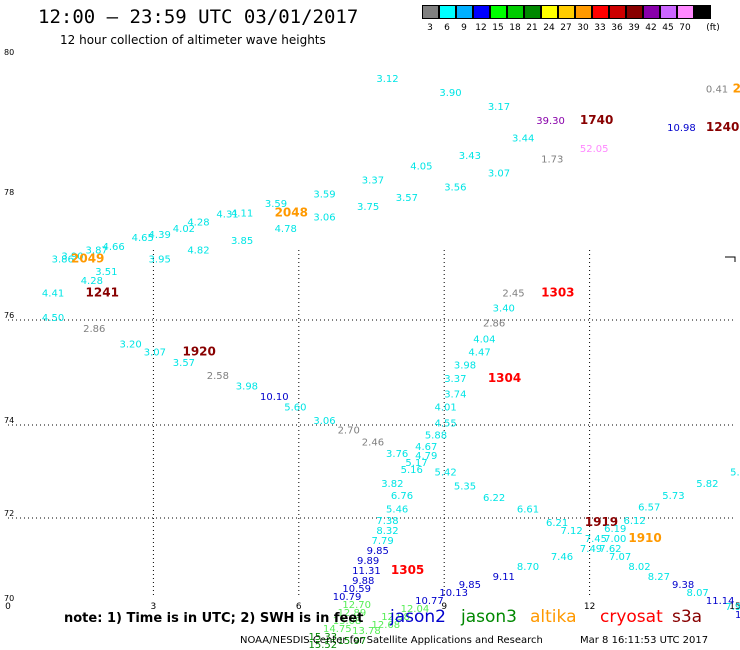 This screenshot has width=740, height=650. I want to click on swh-value: 5.73, so click(673, 496).